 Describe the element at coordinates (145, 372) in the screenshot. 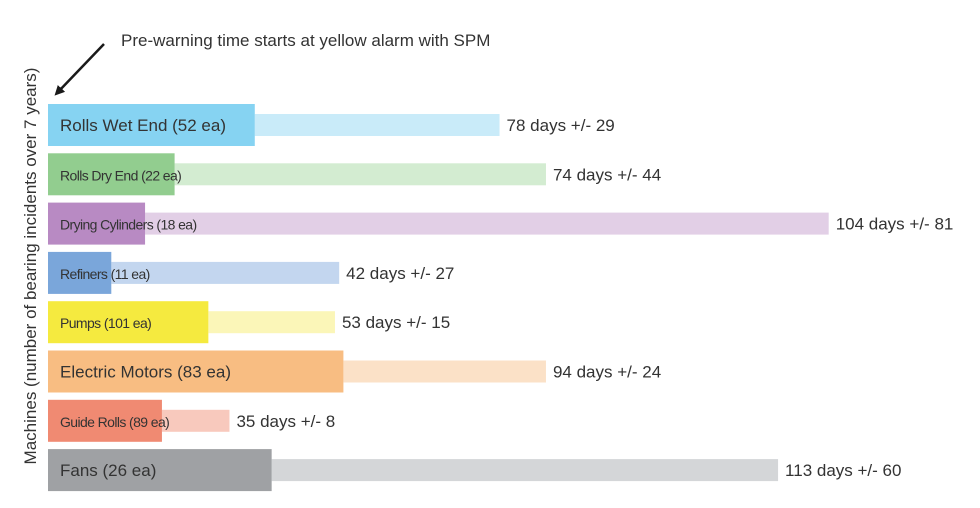

I see `category-label: Electric Motors (83 ea)` at that location.